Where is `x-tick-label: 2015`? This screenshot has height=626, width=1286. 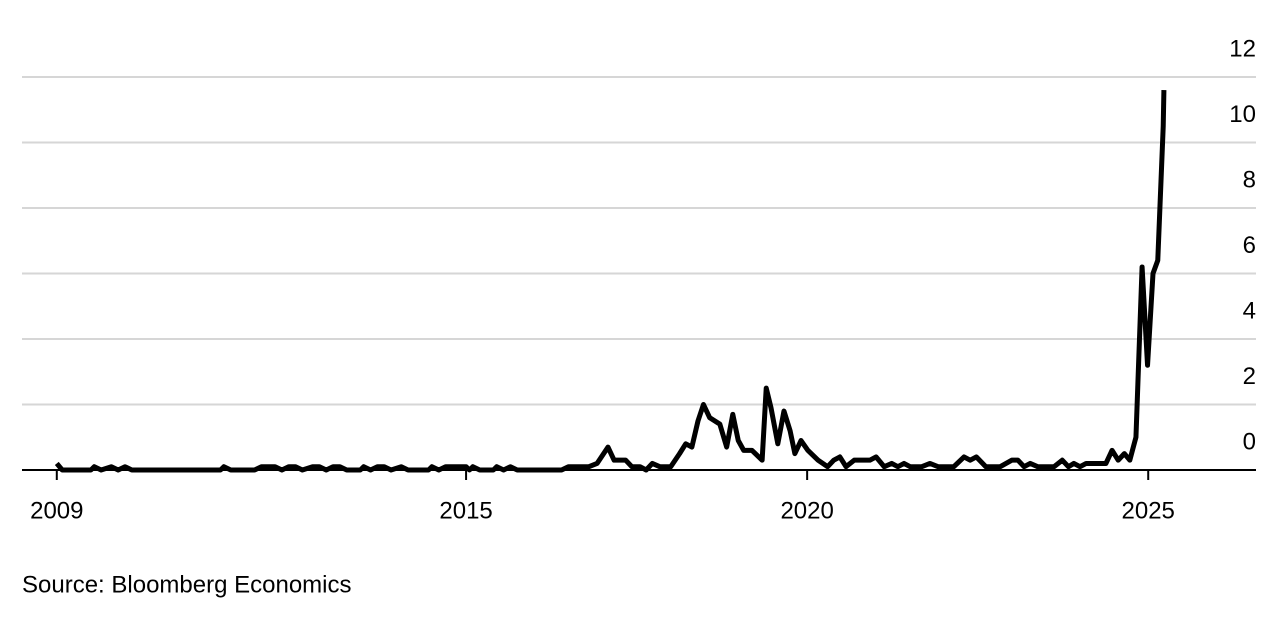 x-tick-label: 2015 is located at coordinates (465, 510).